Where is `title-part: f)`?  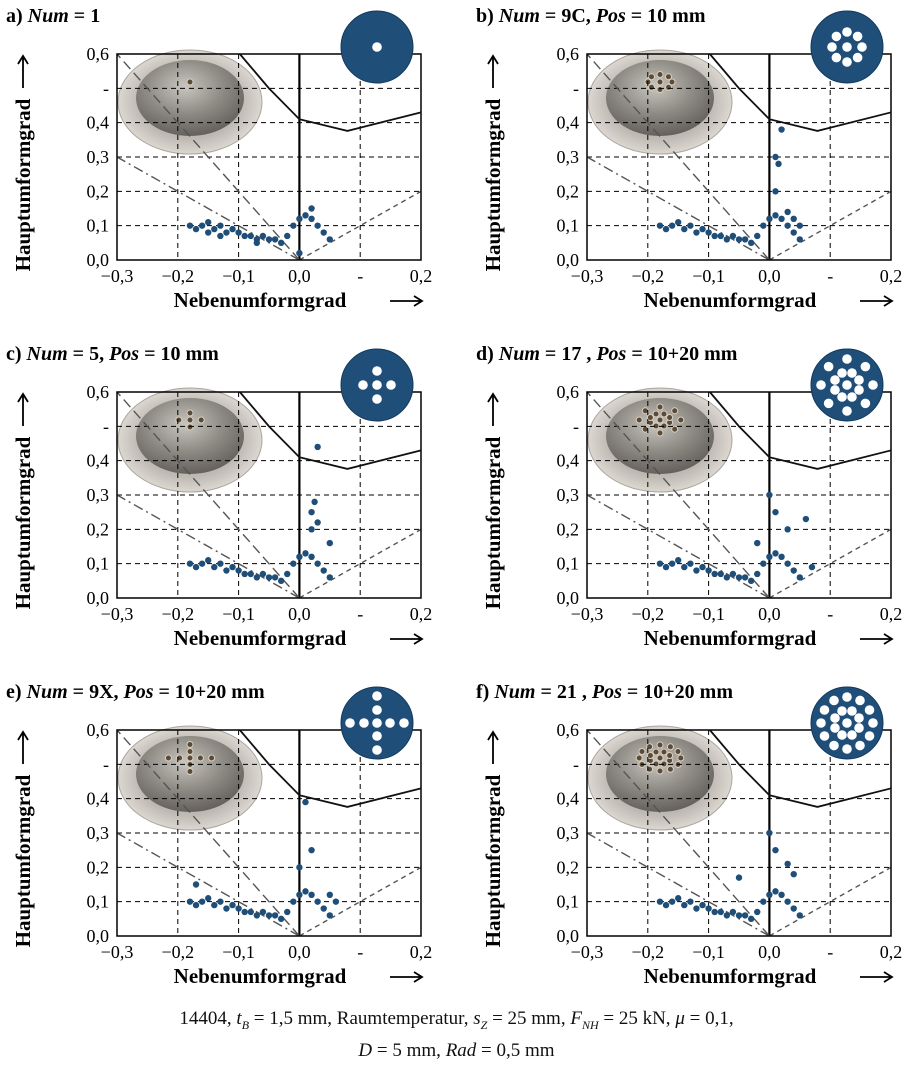 title-part: f) is located at coordinates (485, 692).